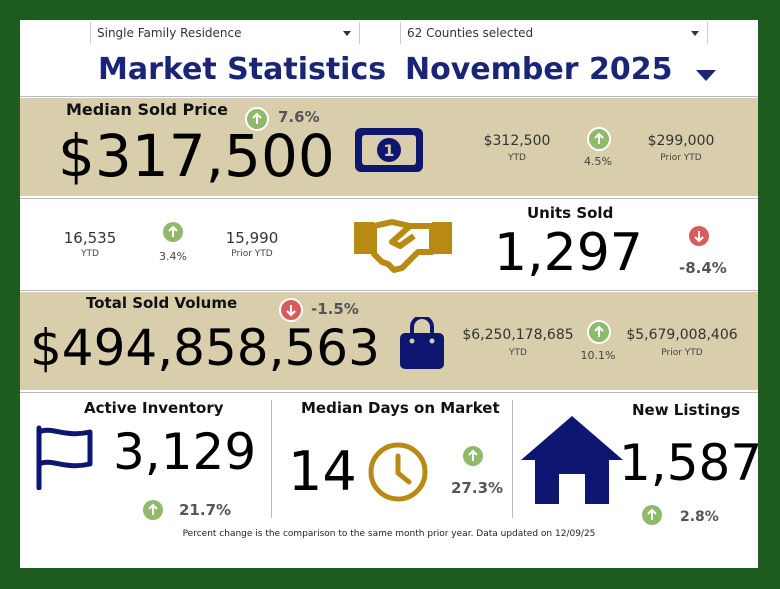  I want to click on total-sold-volume-ytd: $6,250,178,685, so click(518, 335).